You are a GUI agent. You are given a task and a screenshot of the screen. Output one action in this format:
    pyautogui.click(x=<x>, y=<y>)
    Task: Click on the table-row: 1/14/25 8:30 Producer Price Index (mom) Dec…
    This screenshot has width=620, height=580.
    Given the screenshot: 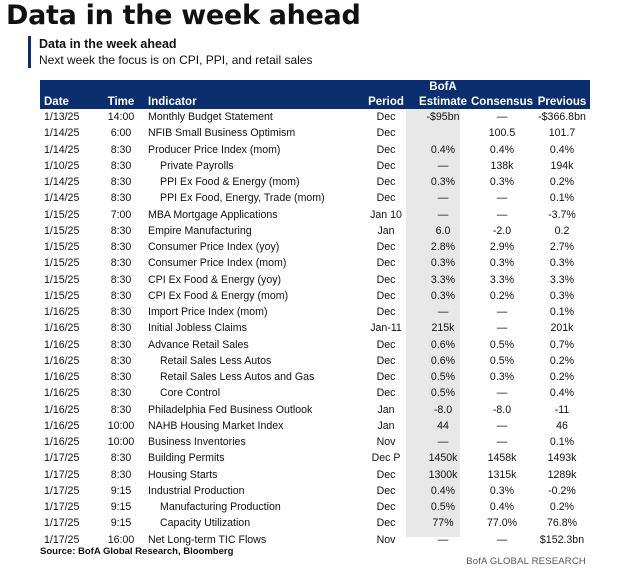 What is the action you would take?
    pyautogui.click(x=315, y=150)
    